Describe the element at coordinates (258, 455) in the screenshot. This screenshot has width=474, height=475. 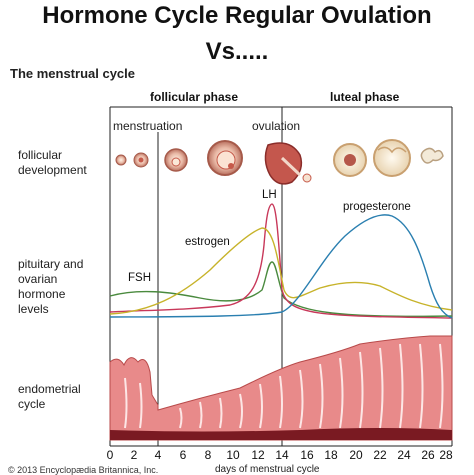
I see `tick-12: 12` at that location.